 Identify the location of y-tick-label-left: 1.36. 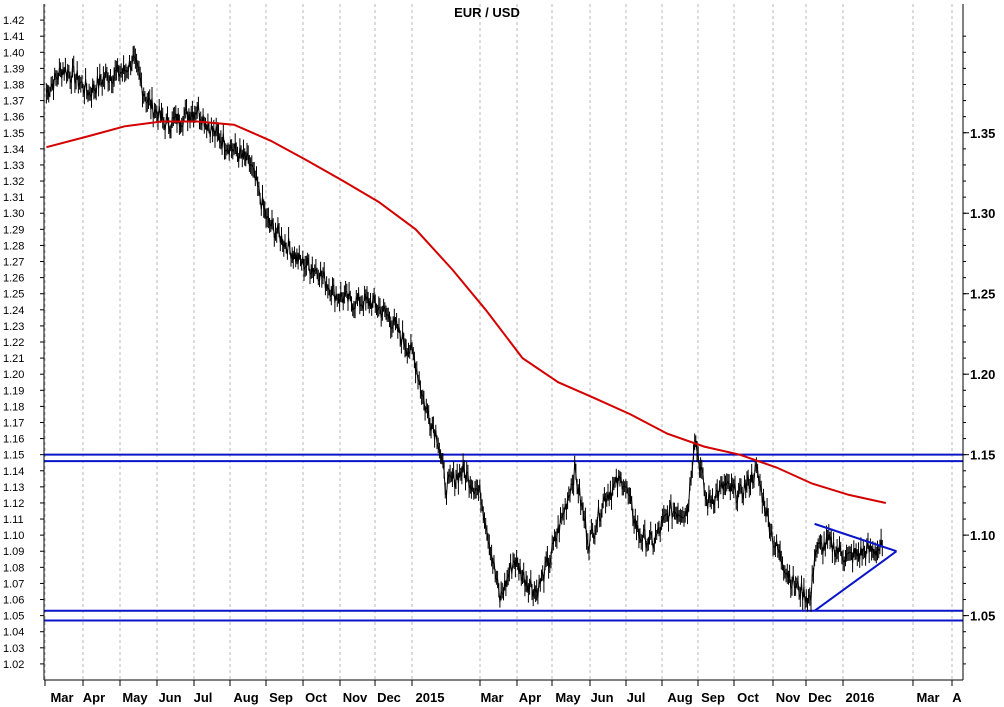
(13, 118).